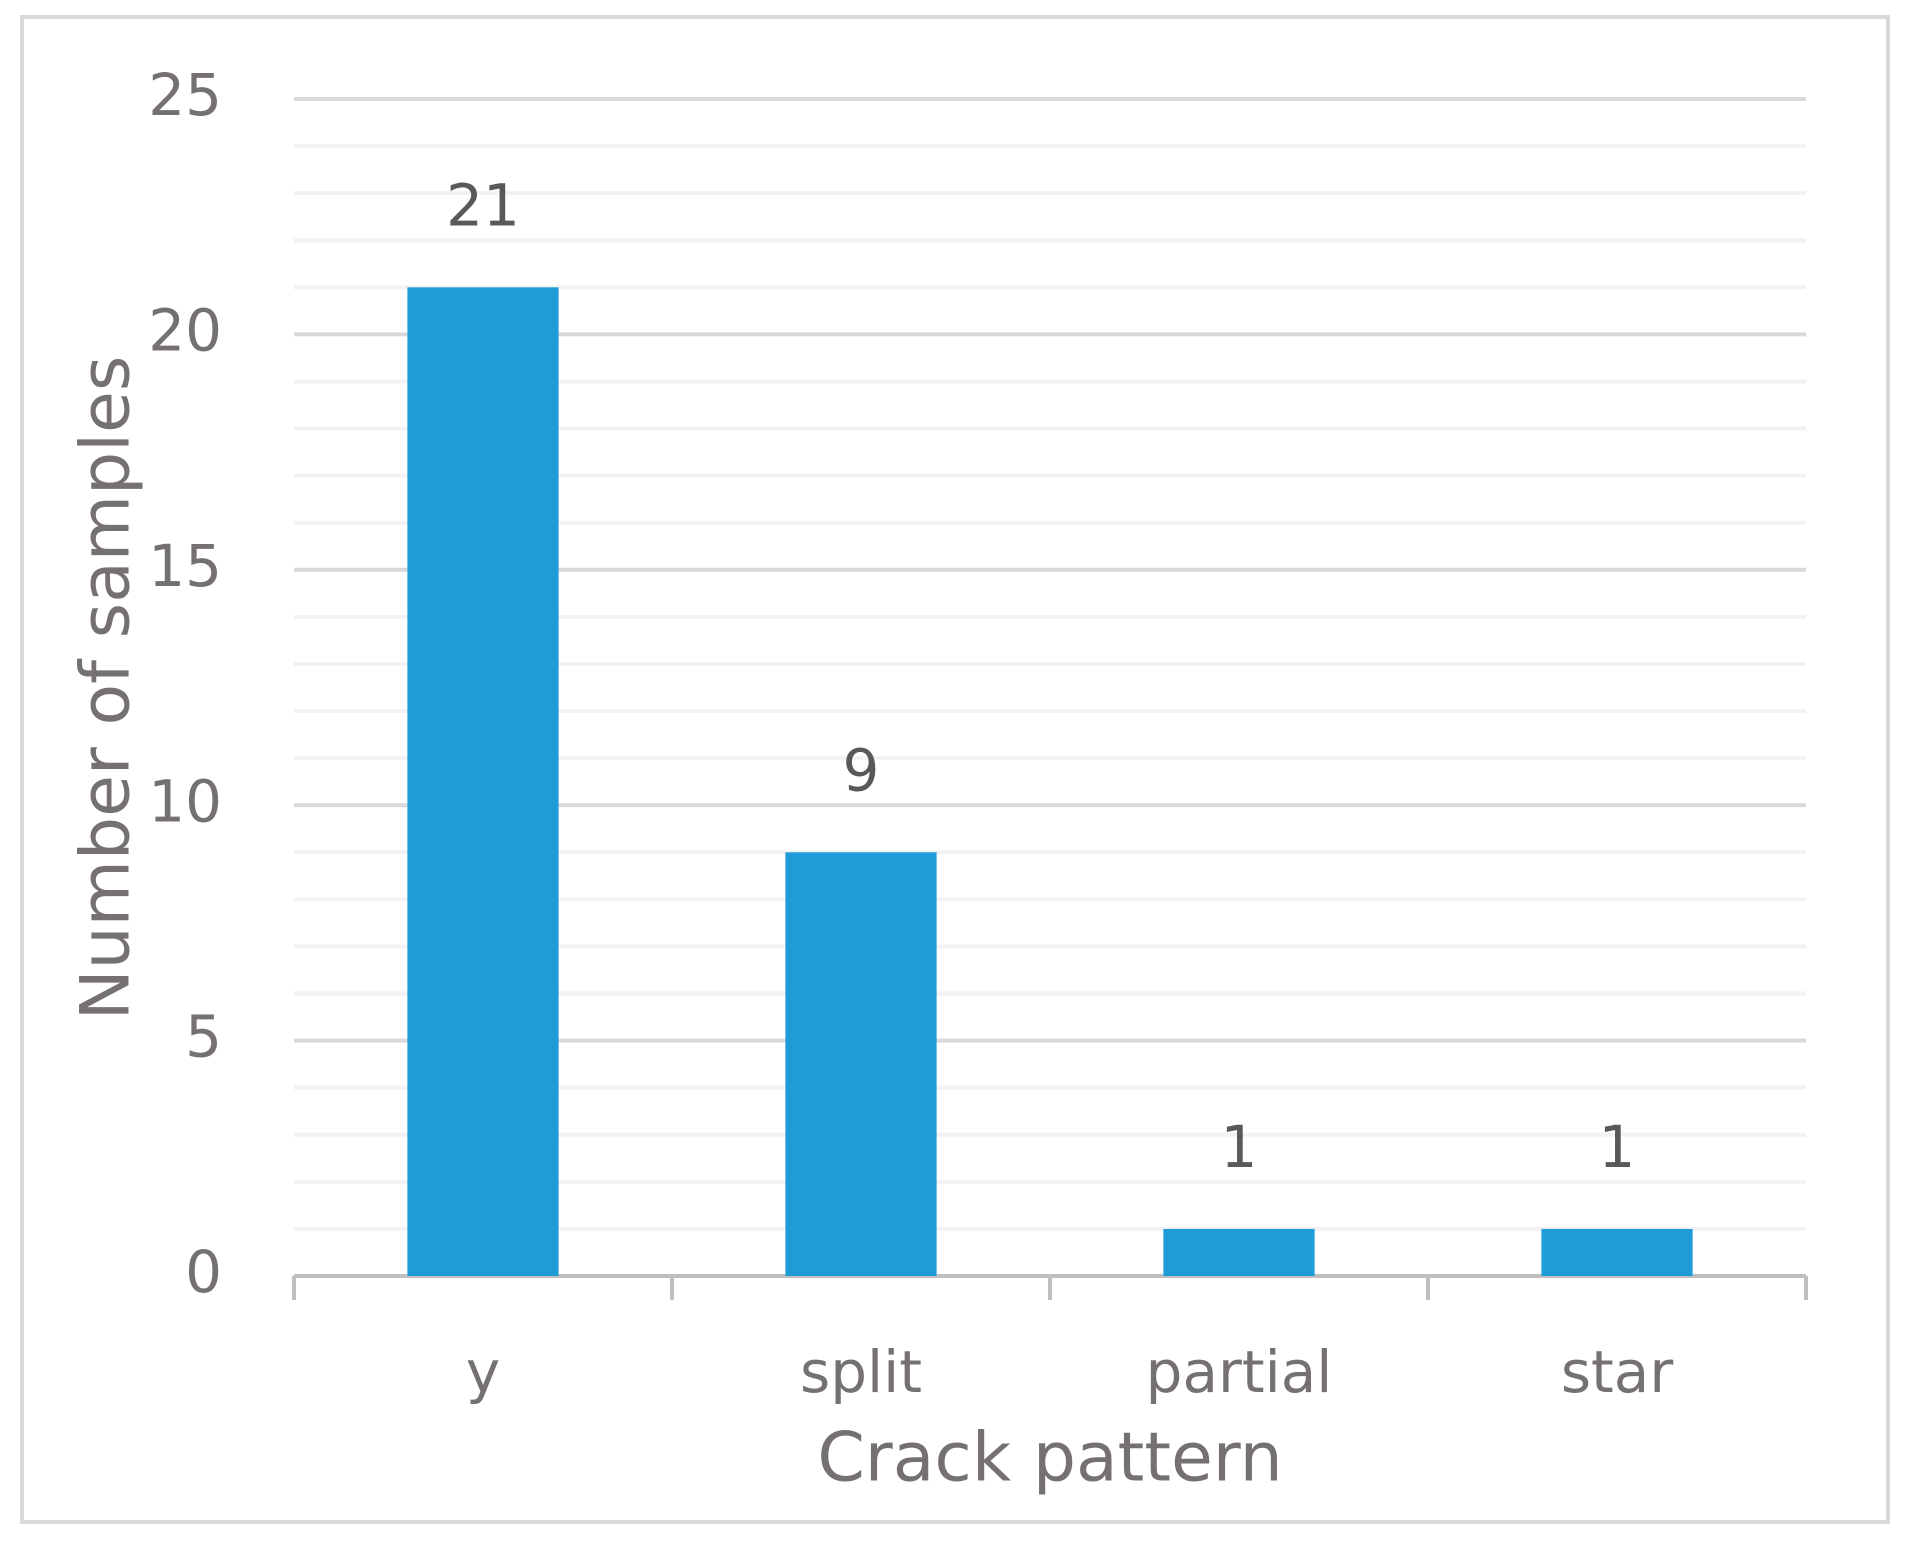 This screenshot has width=1910, height=1546. What do you see at coordinates (185, 801) in the screenshot?
I see `y-tick-label: 10` at bounding box center [185, 801].